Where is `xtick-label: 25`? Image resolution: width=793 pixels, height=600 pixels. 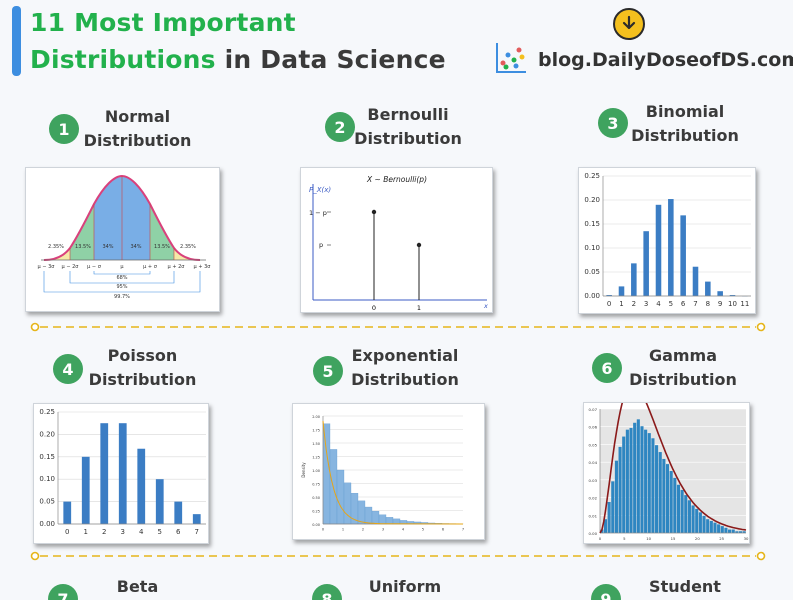 xtick-label: 25 is located at coordinates (721, 538).